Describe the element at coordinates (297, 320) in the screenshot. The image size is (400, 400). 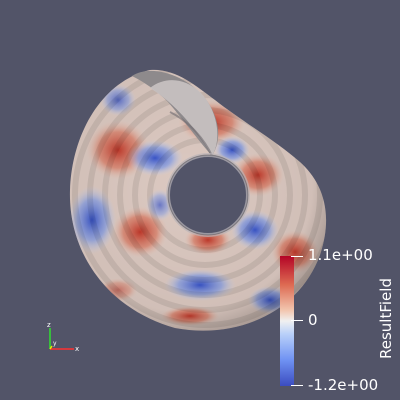
I see `colorbar-tick-mid` at that location.